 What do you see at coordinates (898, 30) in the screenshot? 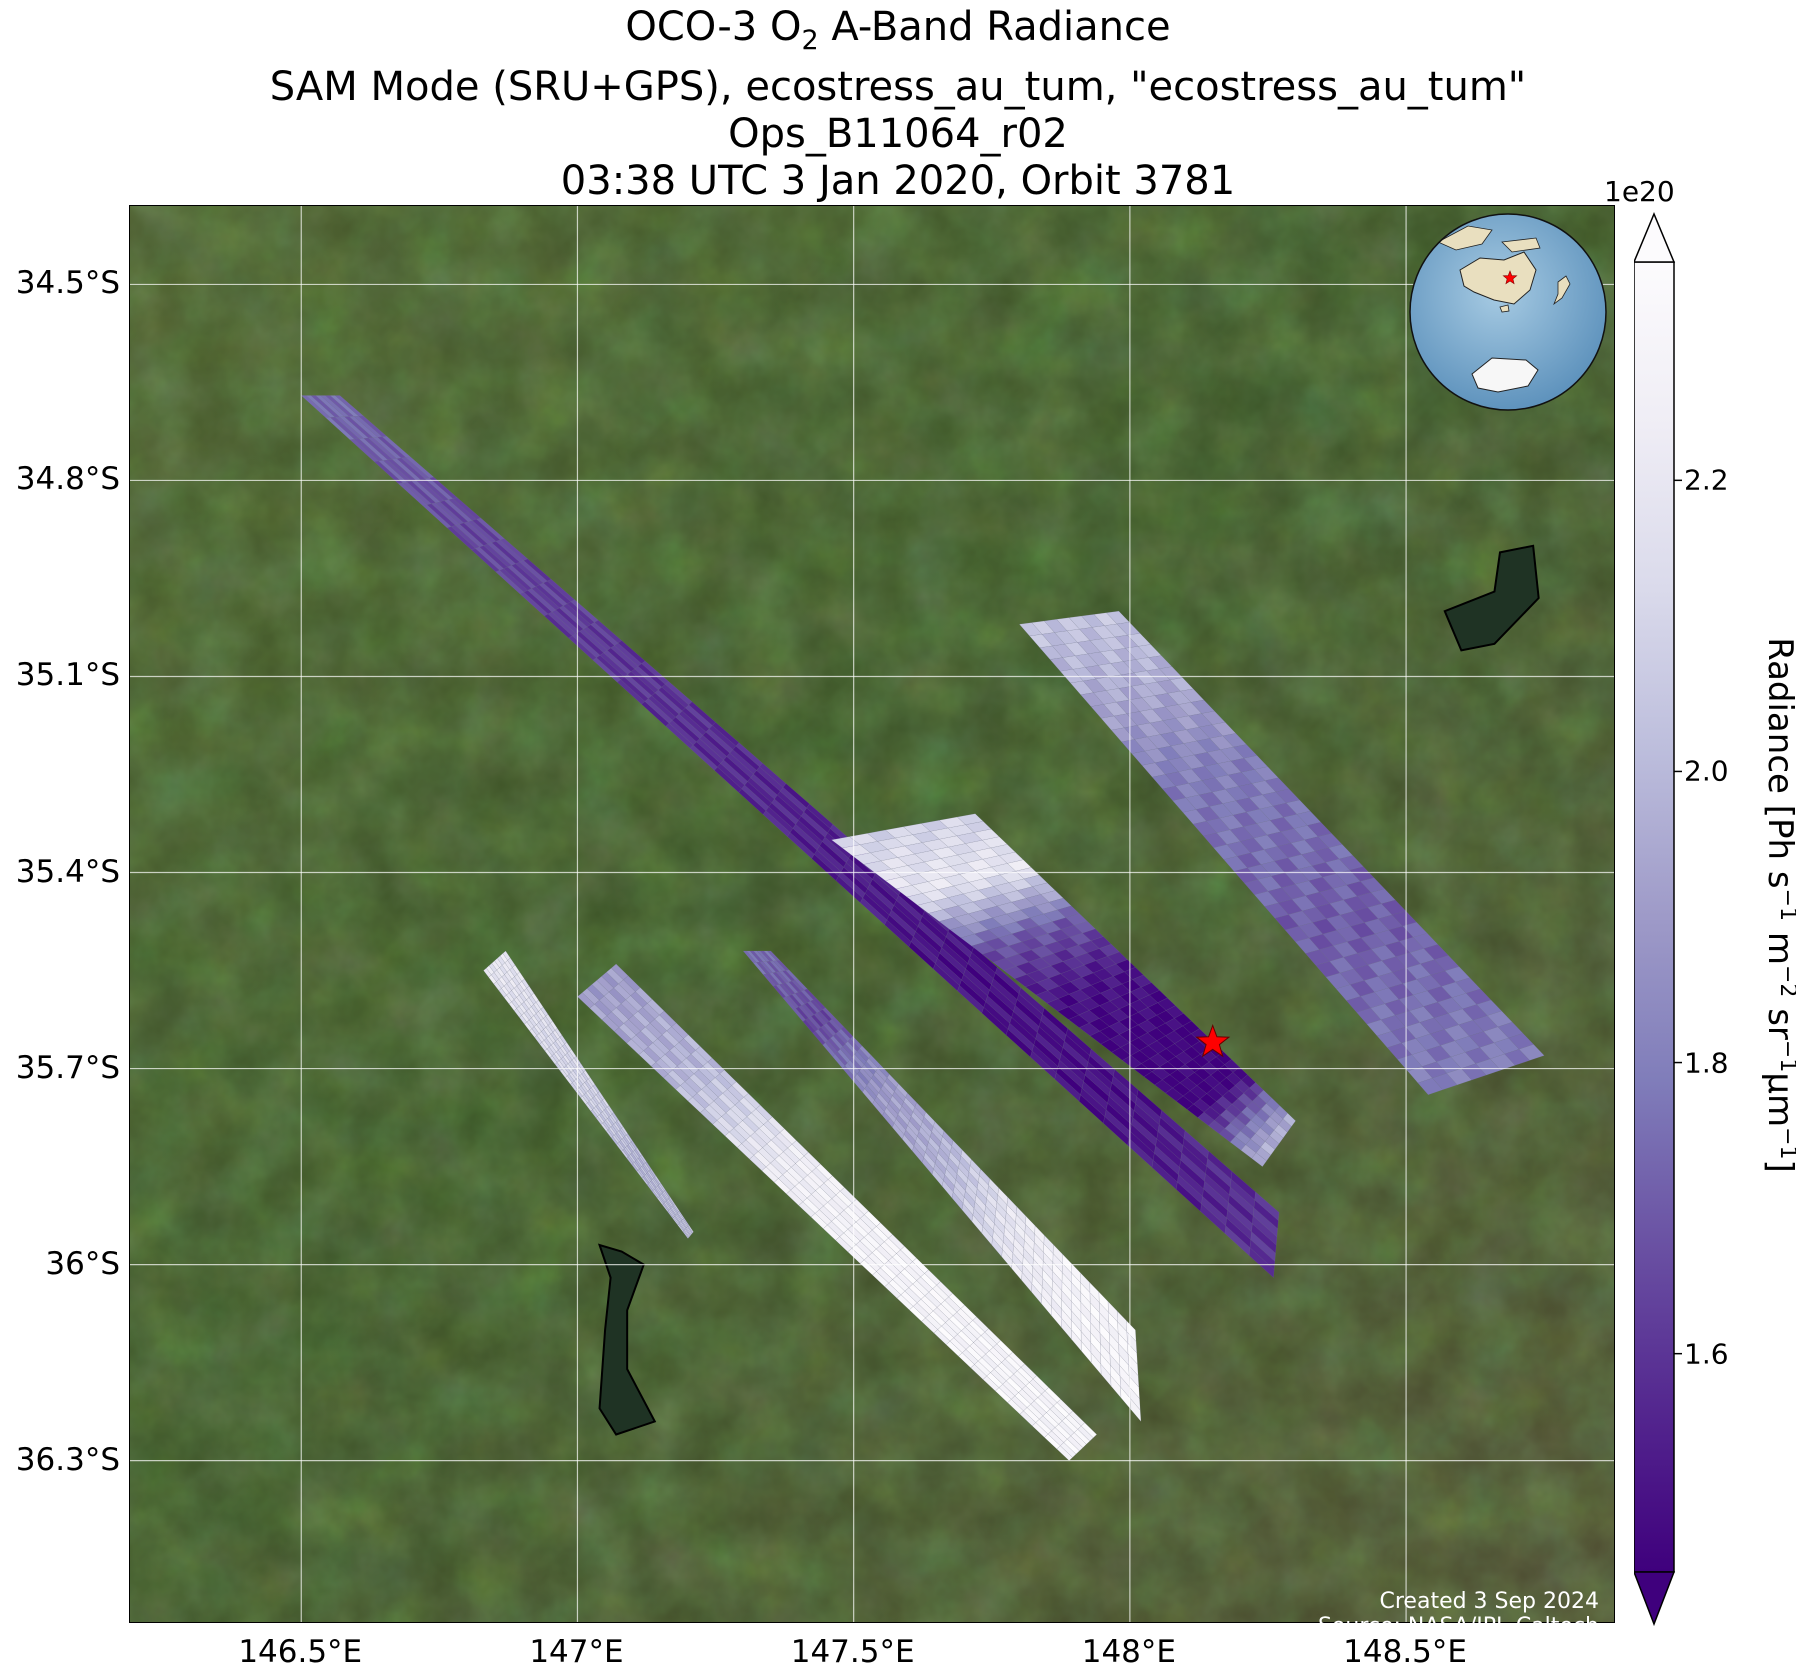
I see `title-line-1: OCO-3 O2 A-Band Radiance` at bounding box center [898, 30].